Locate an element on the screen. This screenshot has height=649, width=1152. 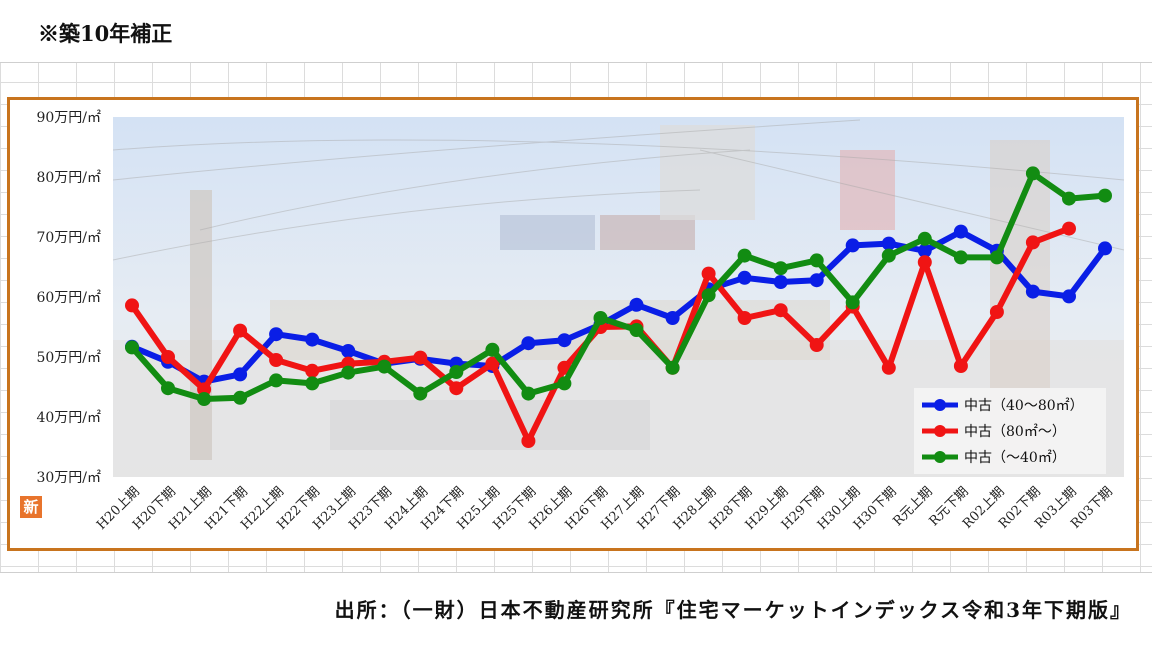
y-tick-label: 40万円/㎡ is located at coordinates (68, 418).